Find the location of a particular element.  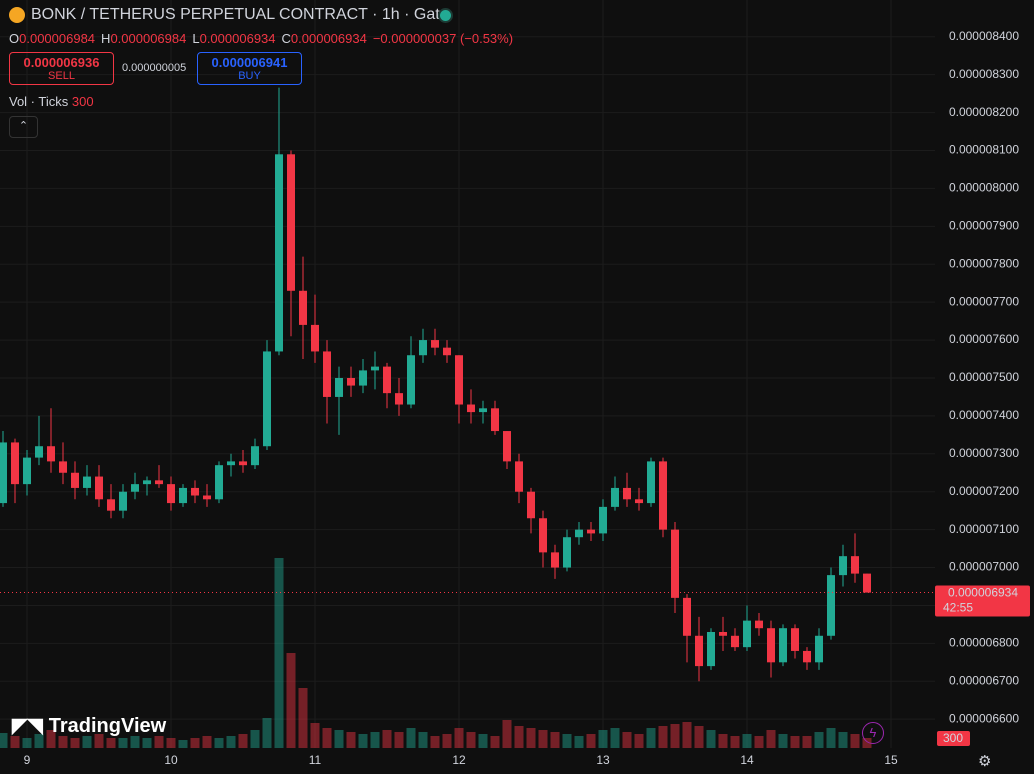

ohlc-value: 0.000006984 is located at coordinates (57, 38).